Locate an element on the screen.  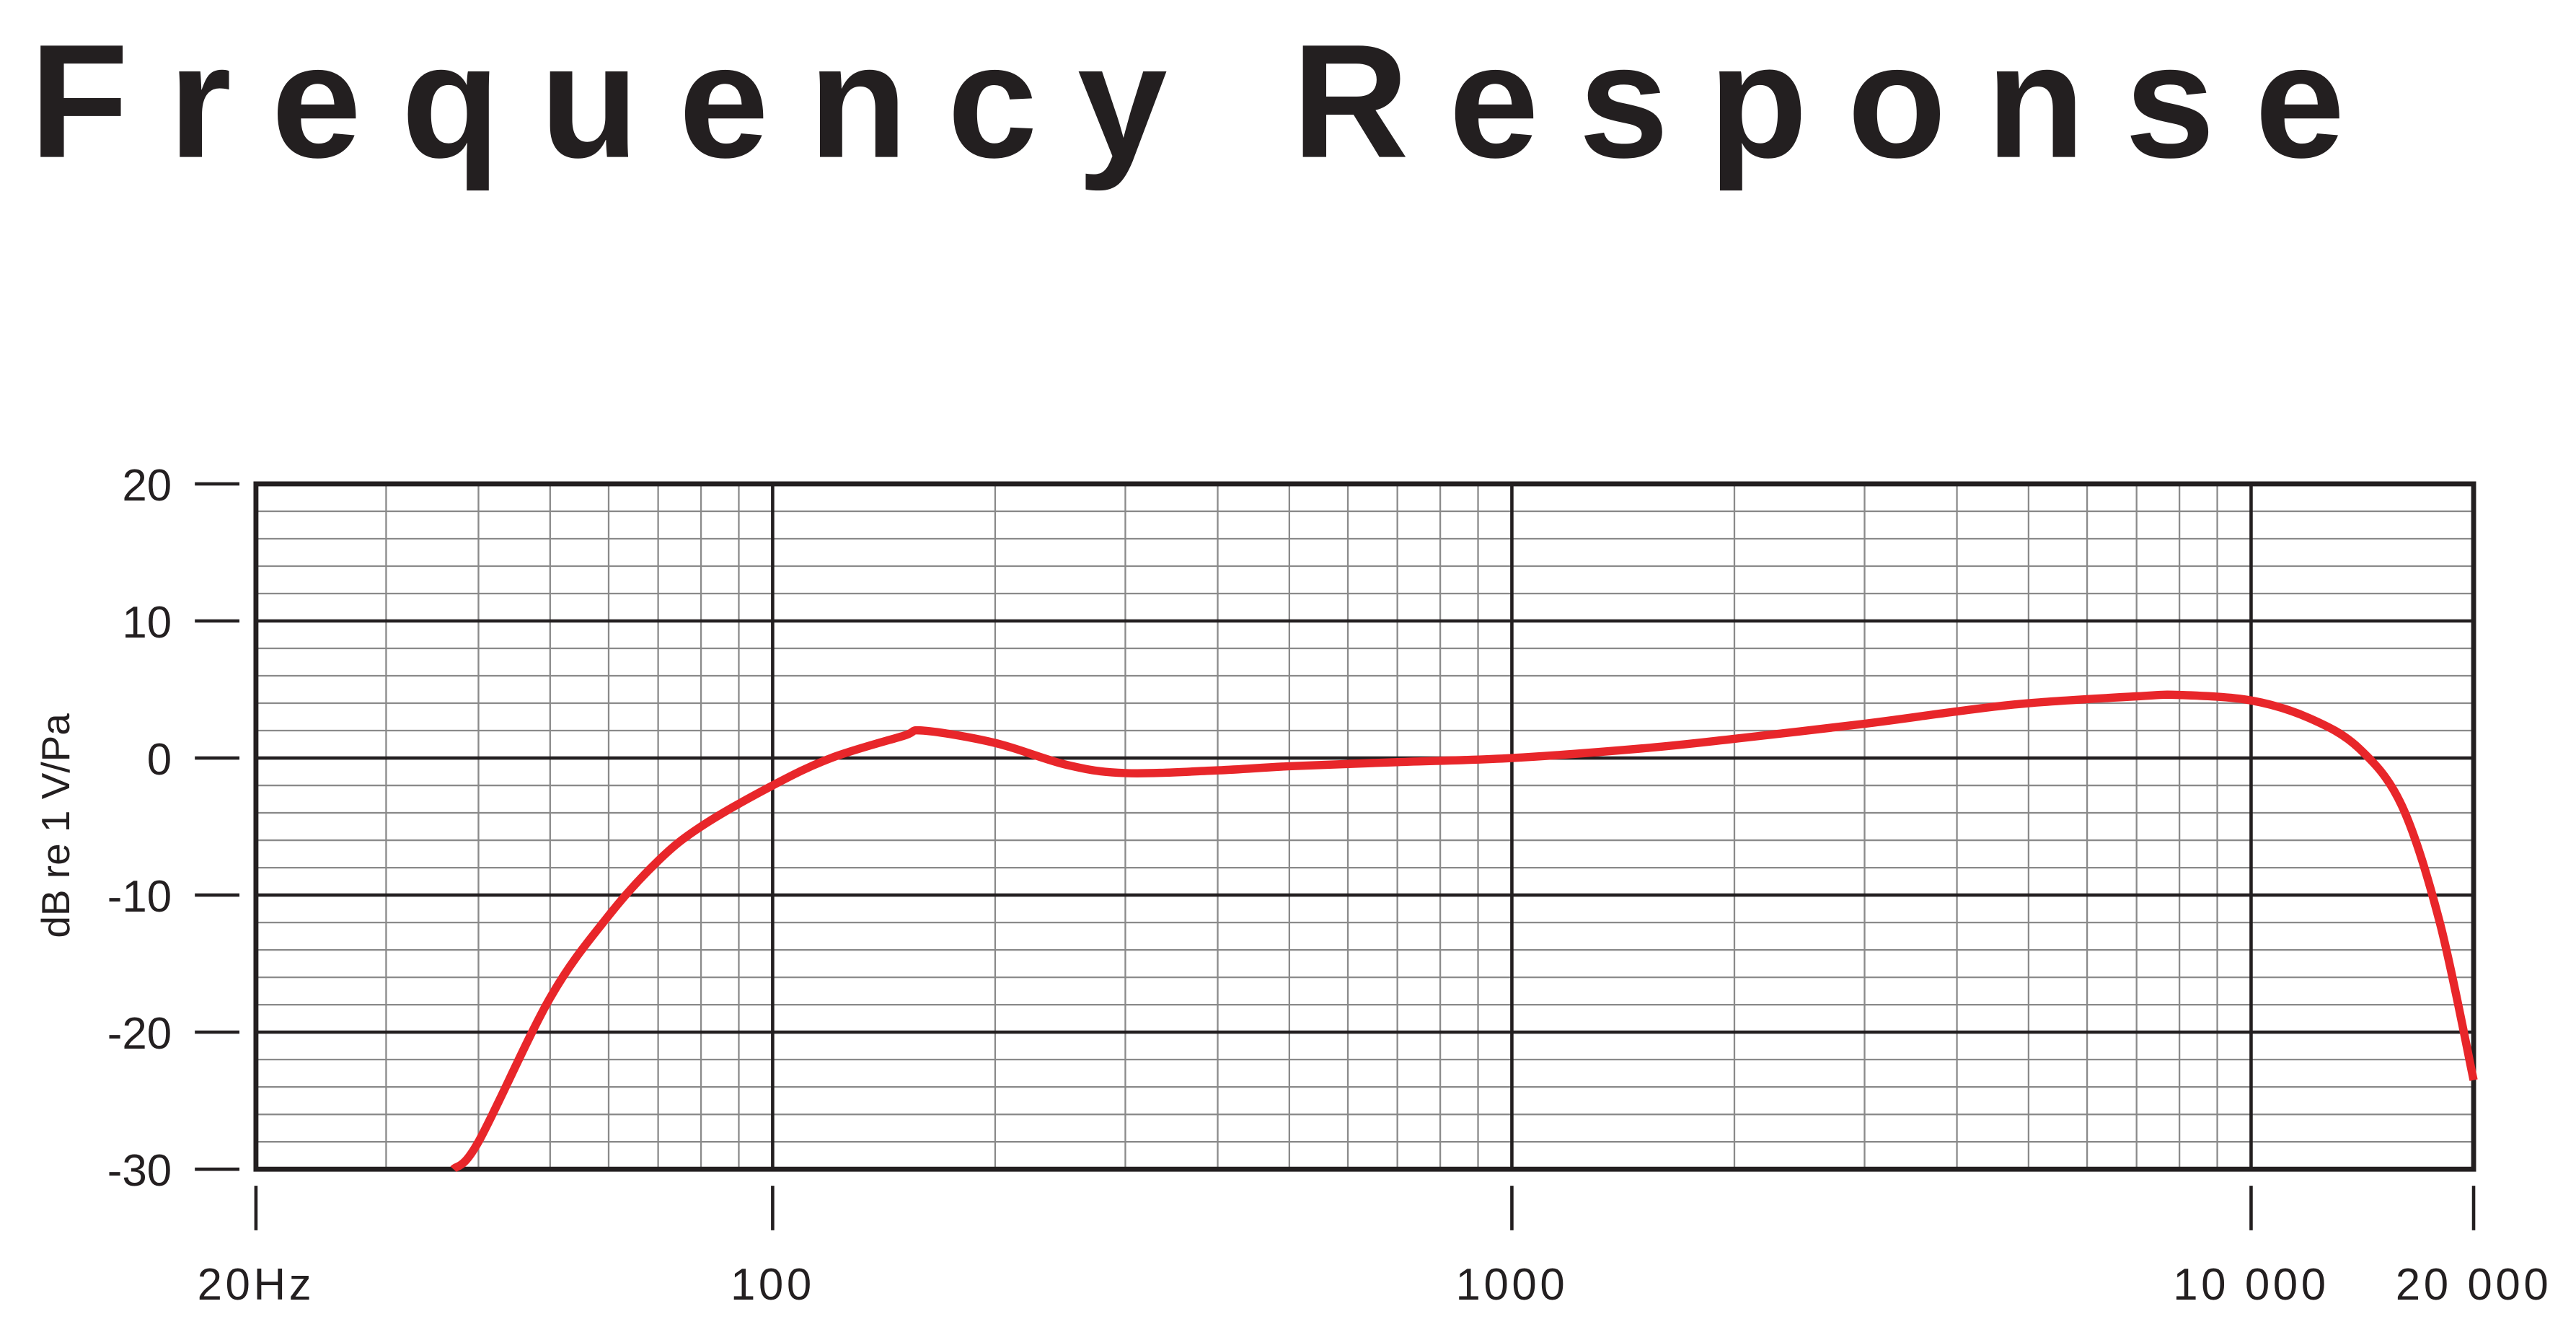
x-tick-label: 1000 is located at coordinates (1512, 1285).